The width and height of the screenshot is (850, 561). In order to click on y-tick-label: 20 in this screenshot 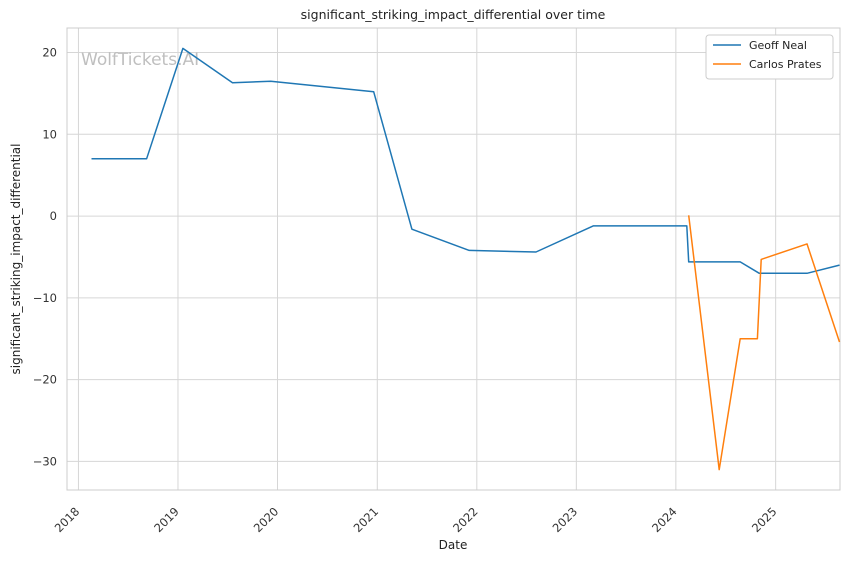, I will do `click(49, 53)`.